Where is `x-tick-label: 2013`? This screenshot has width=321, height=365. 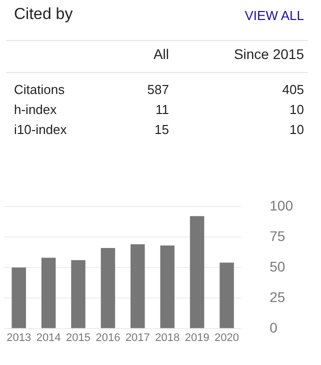 x-tick-label: 2013 is located at coordinates (19, 338).